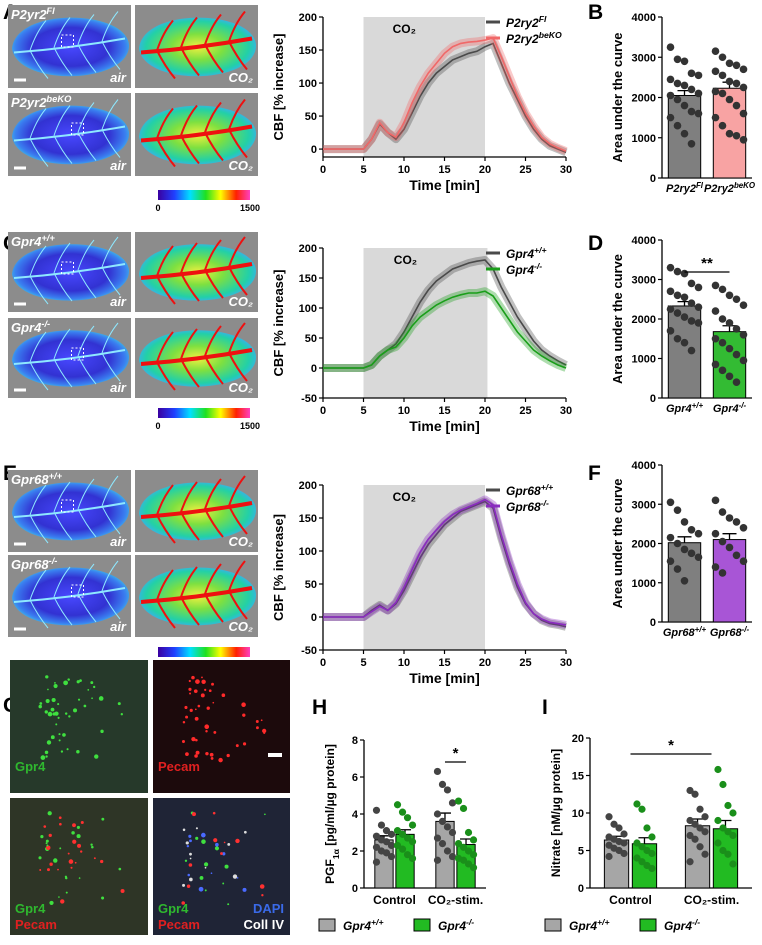 This screenshot has height=945, width=762. What do you see at coordinates (77, 591) in the screenshot?
I see `roi-box` at bounding box center [77, 591].